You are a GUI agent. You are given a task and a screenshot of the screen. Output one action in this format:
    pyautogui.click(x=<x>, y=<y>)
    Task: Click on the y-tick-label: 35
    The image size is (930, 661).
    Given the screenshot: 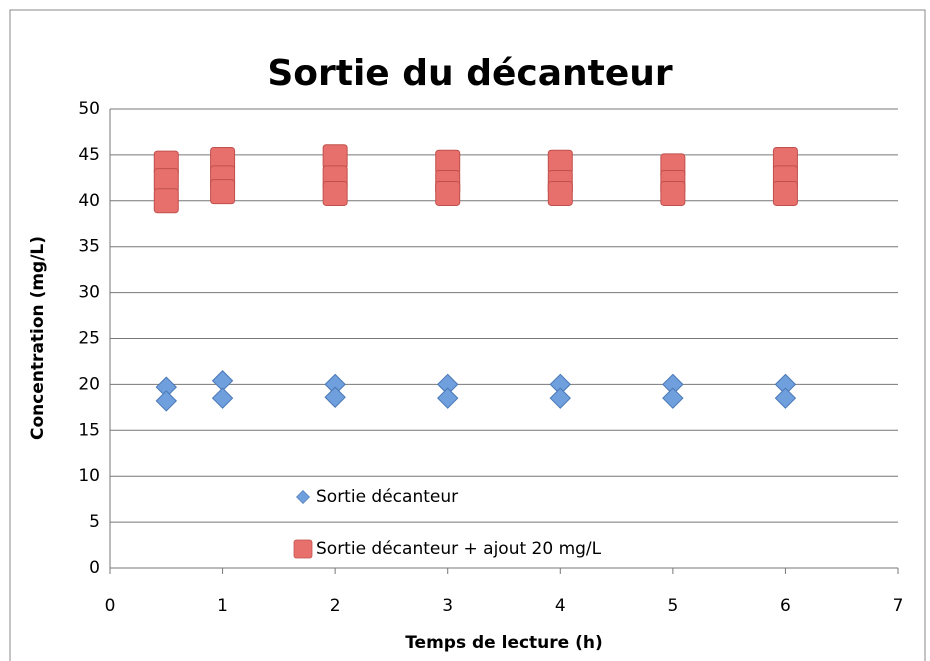 What is the action you would take?
    pyautogui.click(x=89, y=247)
    